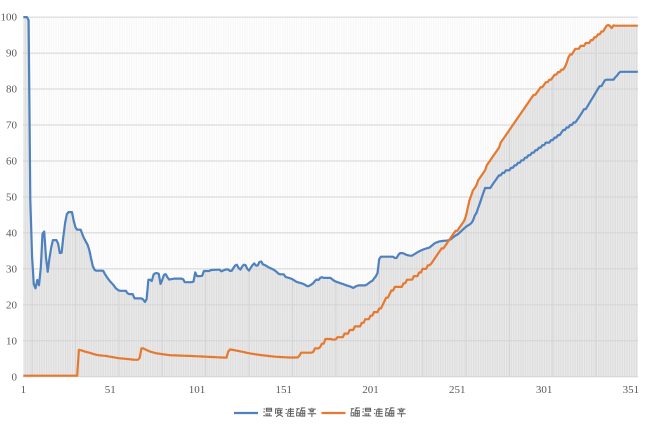 This screenshot has width=650, height=428. What do you see at coordinates (631, 390) in the screenshot?
I see `svg-text: 351` at bounding box center [631, 390].